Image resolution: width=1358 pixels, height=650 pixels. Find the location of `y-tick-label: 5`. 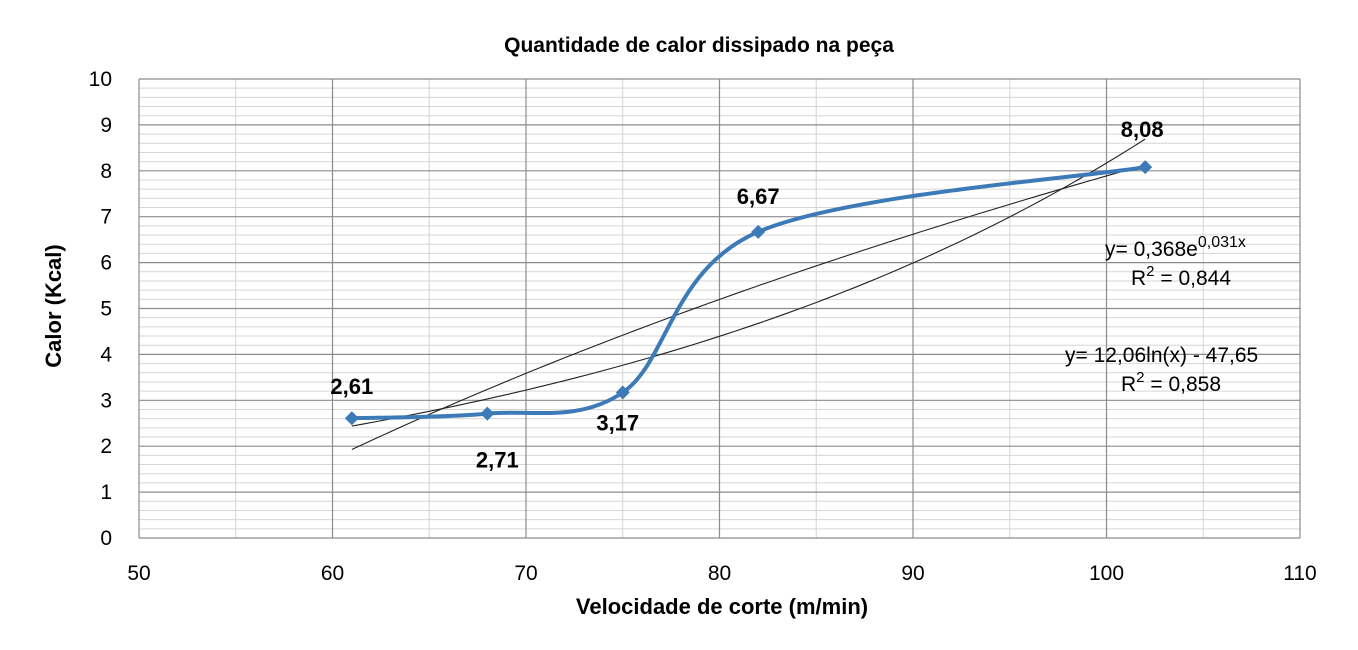

y-tick-label: 5 is located at coordinates (106, 309).